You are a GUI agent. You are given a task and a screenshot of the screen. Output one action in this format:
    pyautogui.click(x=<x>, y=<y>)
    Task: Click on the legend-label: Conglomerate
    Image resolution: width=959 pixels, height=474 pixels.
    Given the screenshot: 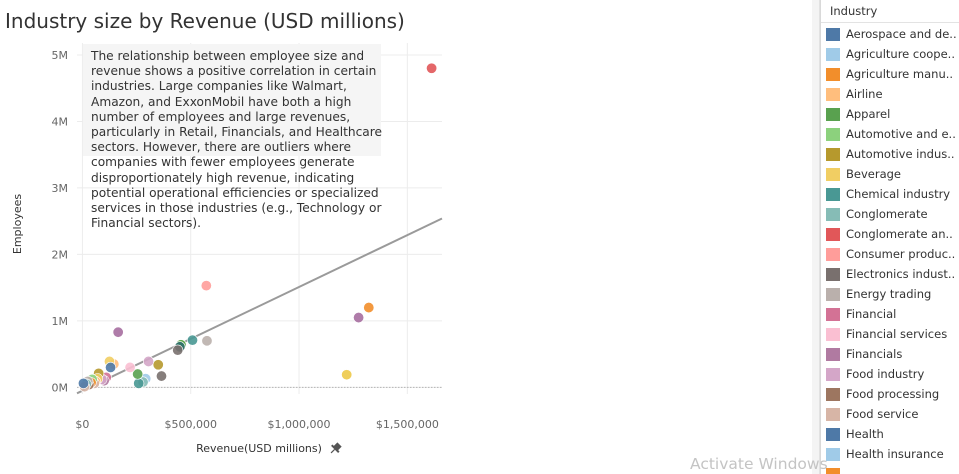 What is the action you would take?
    pyautogui.click(x=887, y=214)
    